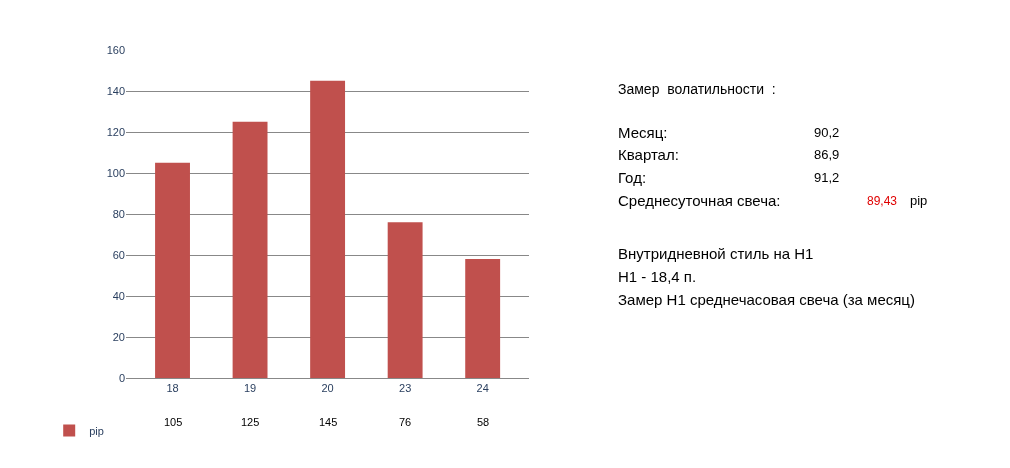  What do you see at coordinates (482, 388) in the screenshot?
I see `x-tick-label: 24` at bounding box center [482, 388].